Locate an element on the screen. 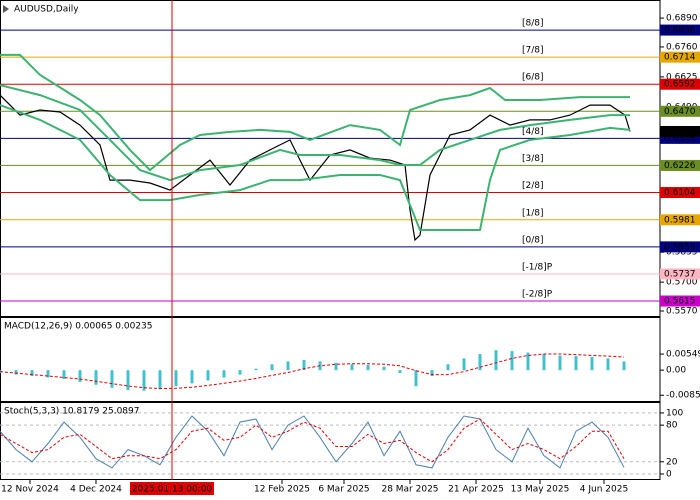 This screenshot has height=500, width=700. y-tick-label: -0.00856 is located at coordinates (683, 396).